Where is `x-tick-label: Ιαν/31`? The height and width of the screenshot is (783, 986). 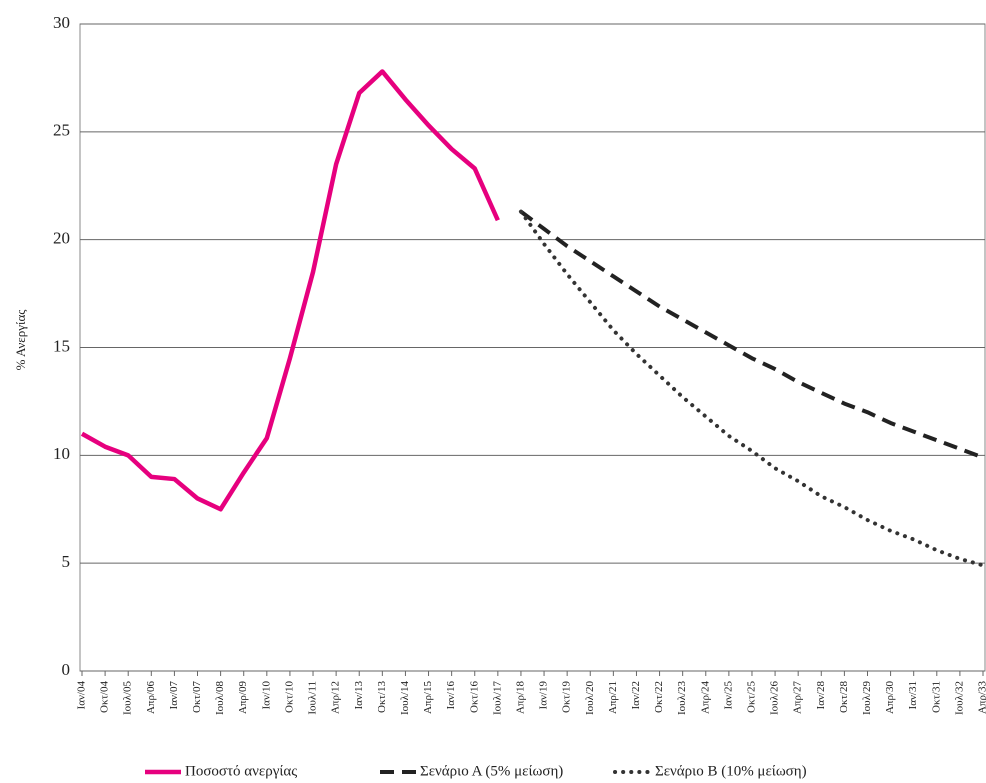 x-tick-label: Ιαν/31 is located at coordinates (913, 695).